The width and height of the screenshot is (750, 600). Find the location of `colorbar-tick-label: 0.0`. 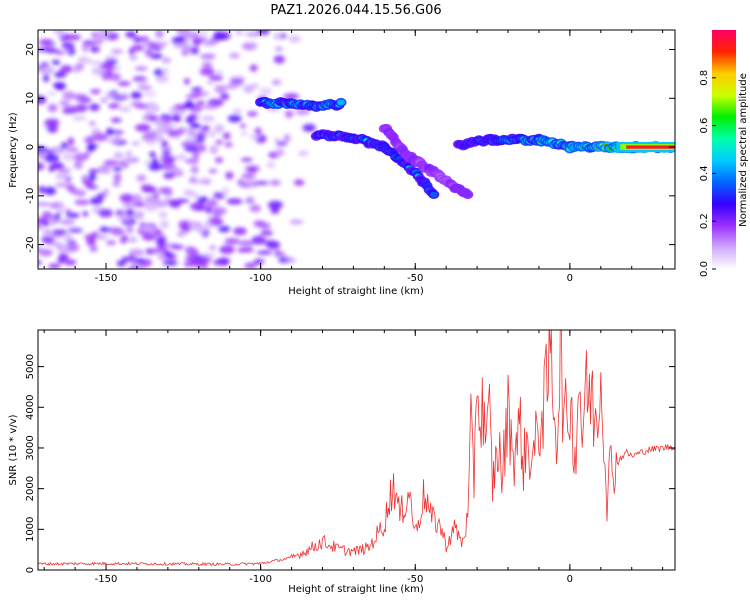

colorbar-tick-label: 0.0 is located at coordinates (704, 269).